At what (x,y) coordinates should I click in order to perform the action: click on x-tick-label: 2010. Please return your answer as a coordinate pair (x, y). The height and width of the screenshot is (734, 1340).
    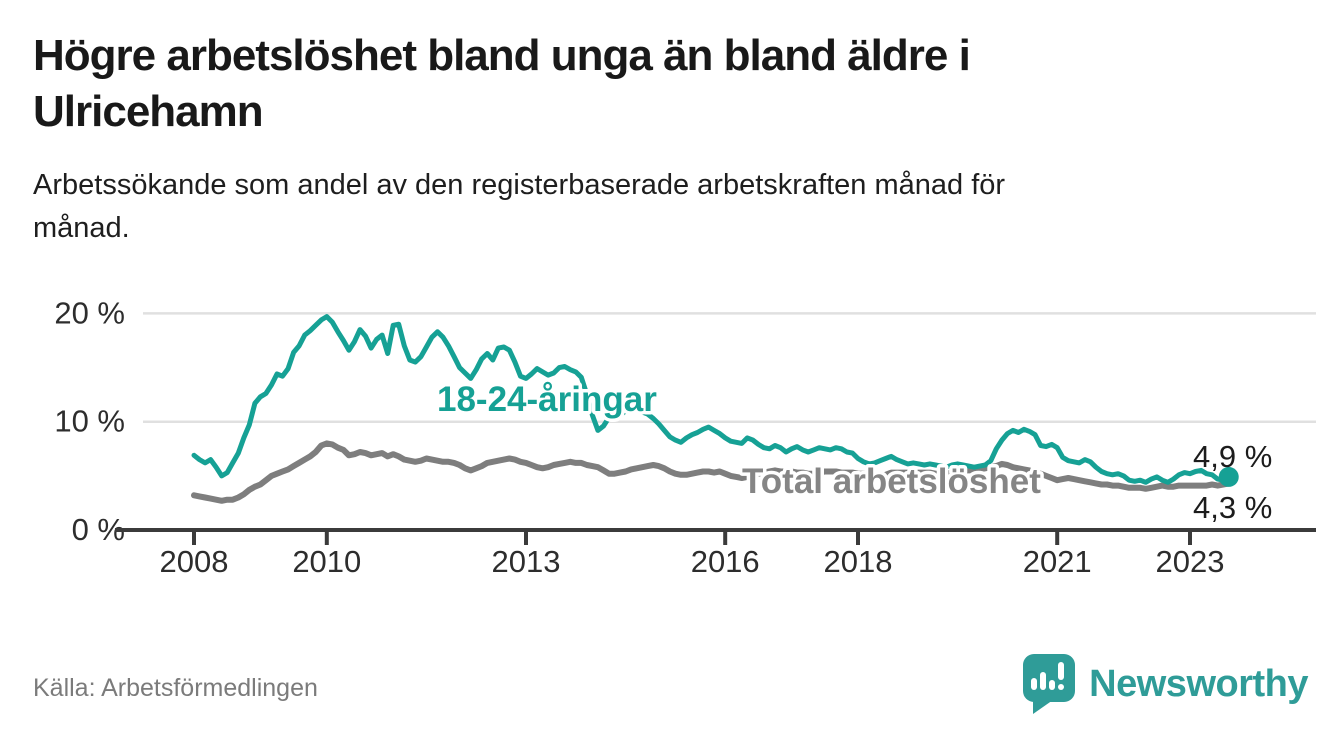
    Looking at the image, I should click on (326, 561).